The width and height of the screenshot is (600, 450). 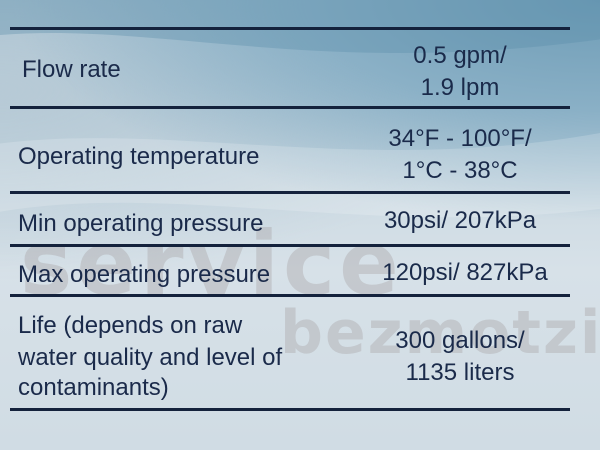 I want to click on life-label-line3: contaminants), so click(x=93, y=387).